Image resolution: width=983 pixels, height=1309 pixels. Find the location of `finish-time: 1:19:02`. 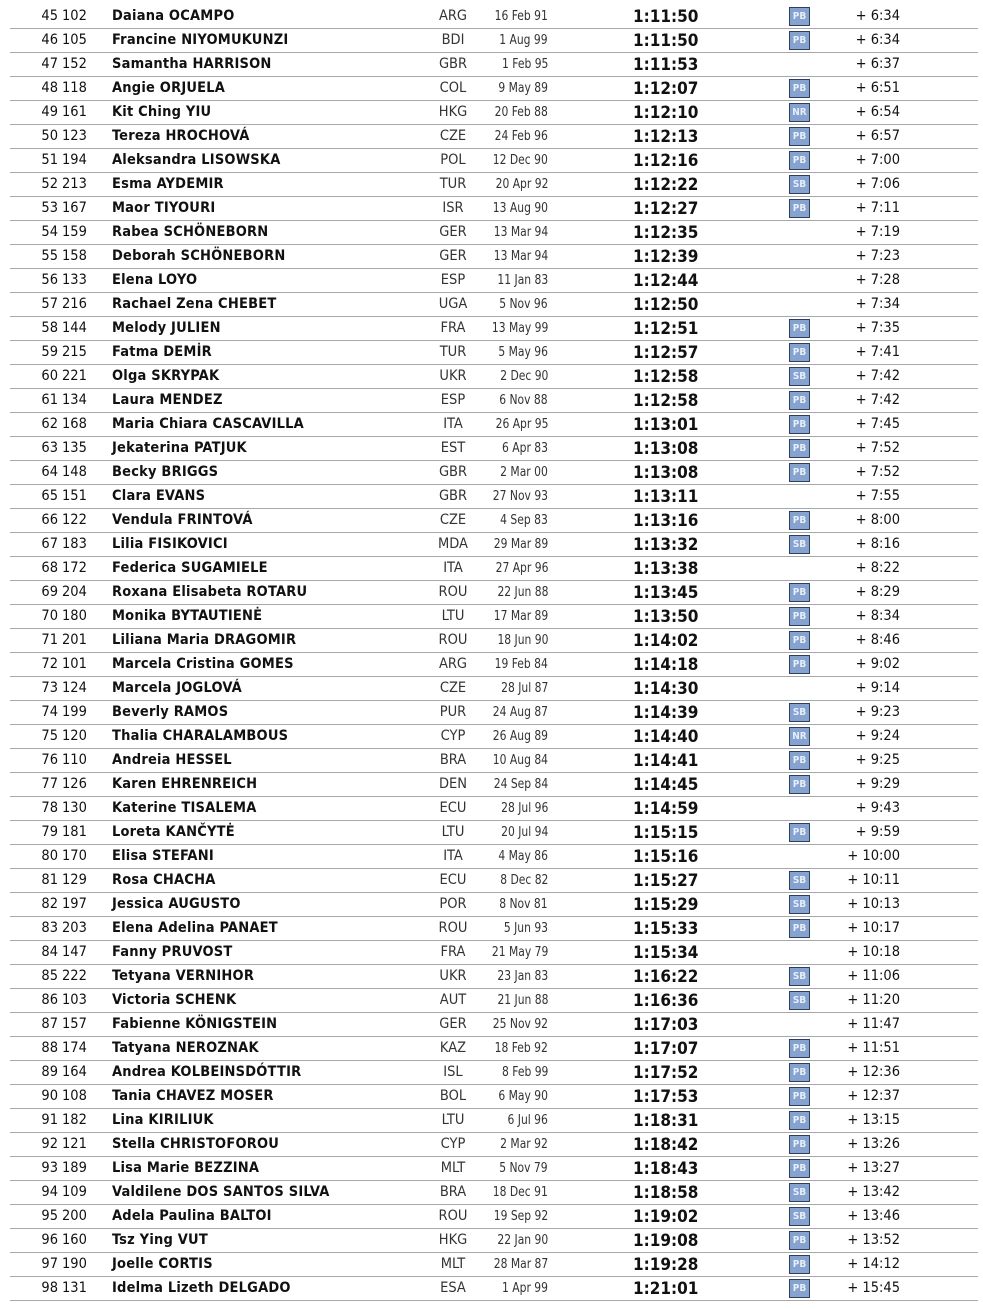

finish-time: 1:19:02 is located at coordinates (666, 1217).